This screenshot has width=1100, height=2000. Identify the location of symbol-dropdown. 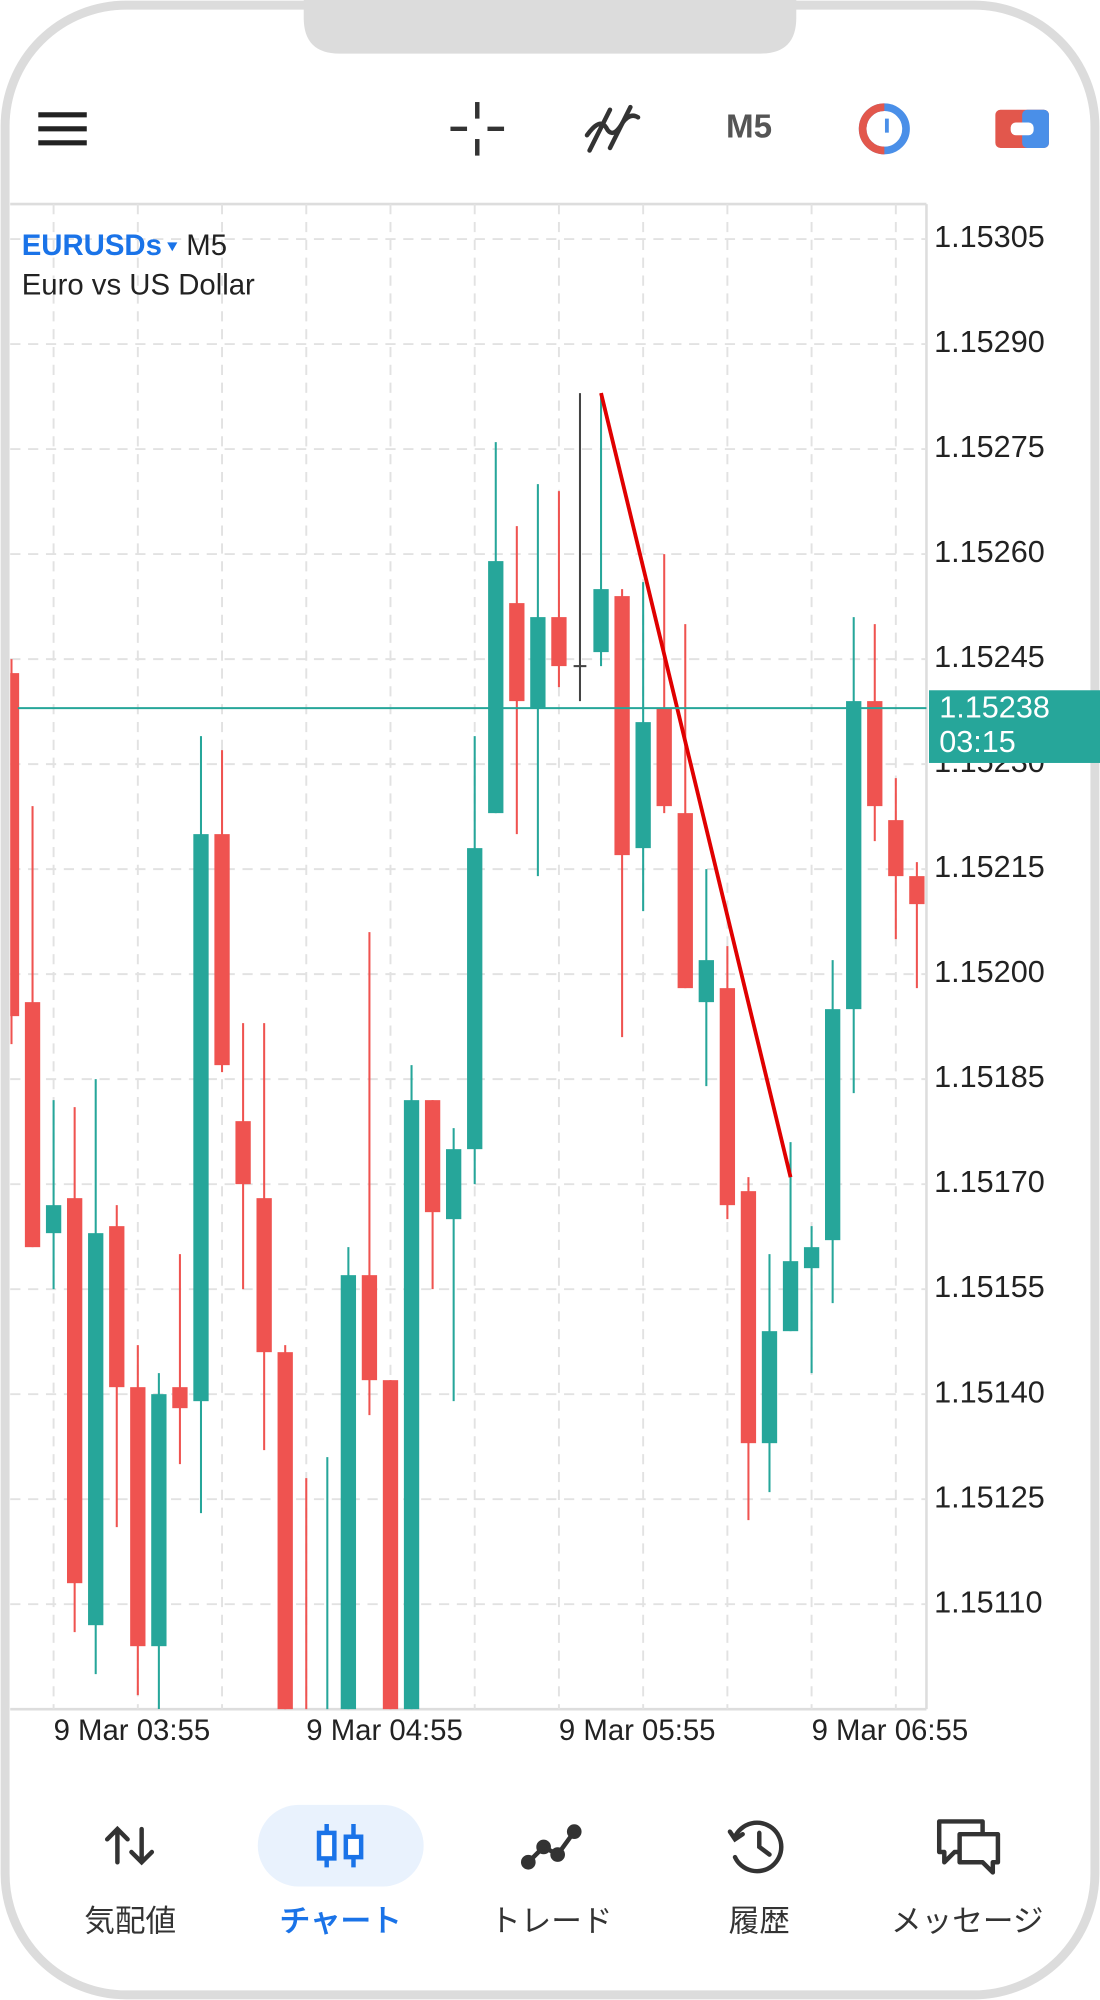
(172, 247).